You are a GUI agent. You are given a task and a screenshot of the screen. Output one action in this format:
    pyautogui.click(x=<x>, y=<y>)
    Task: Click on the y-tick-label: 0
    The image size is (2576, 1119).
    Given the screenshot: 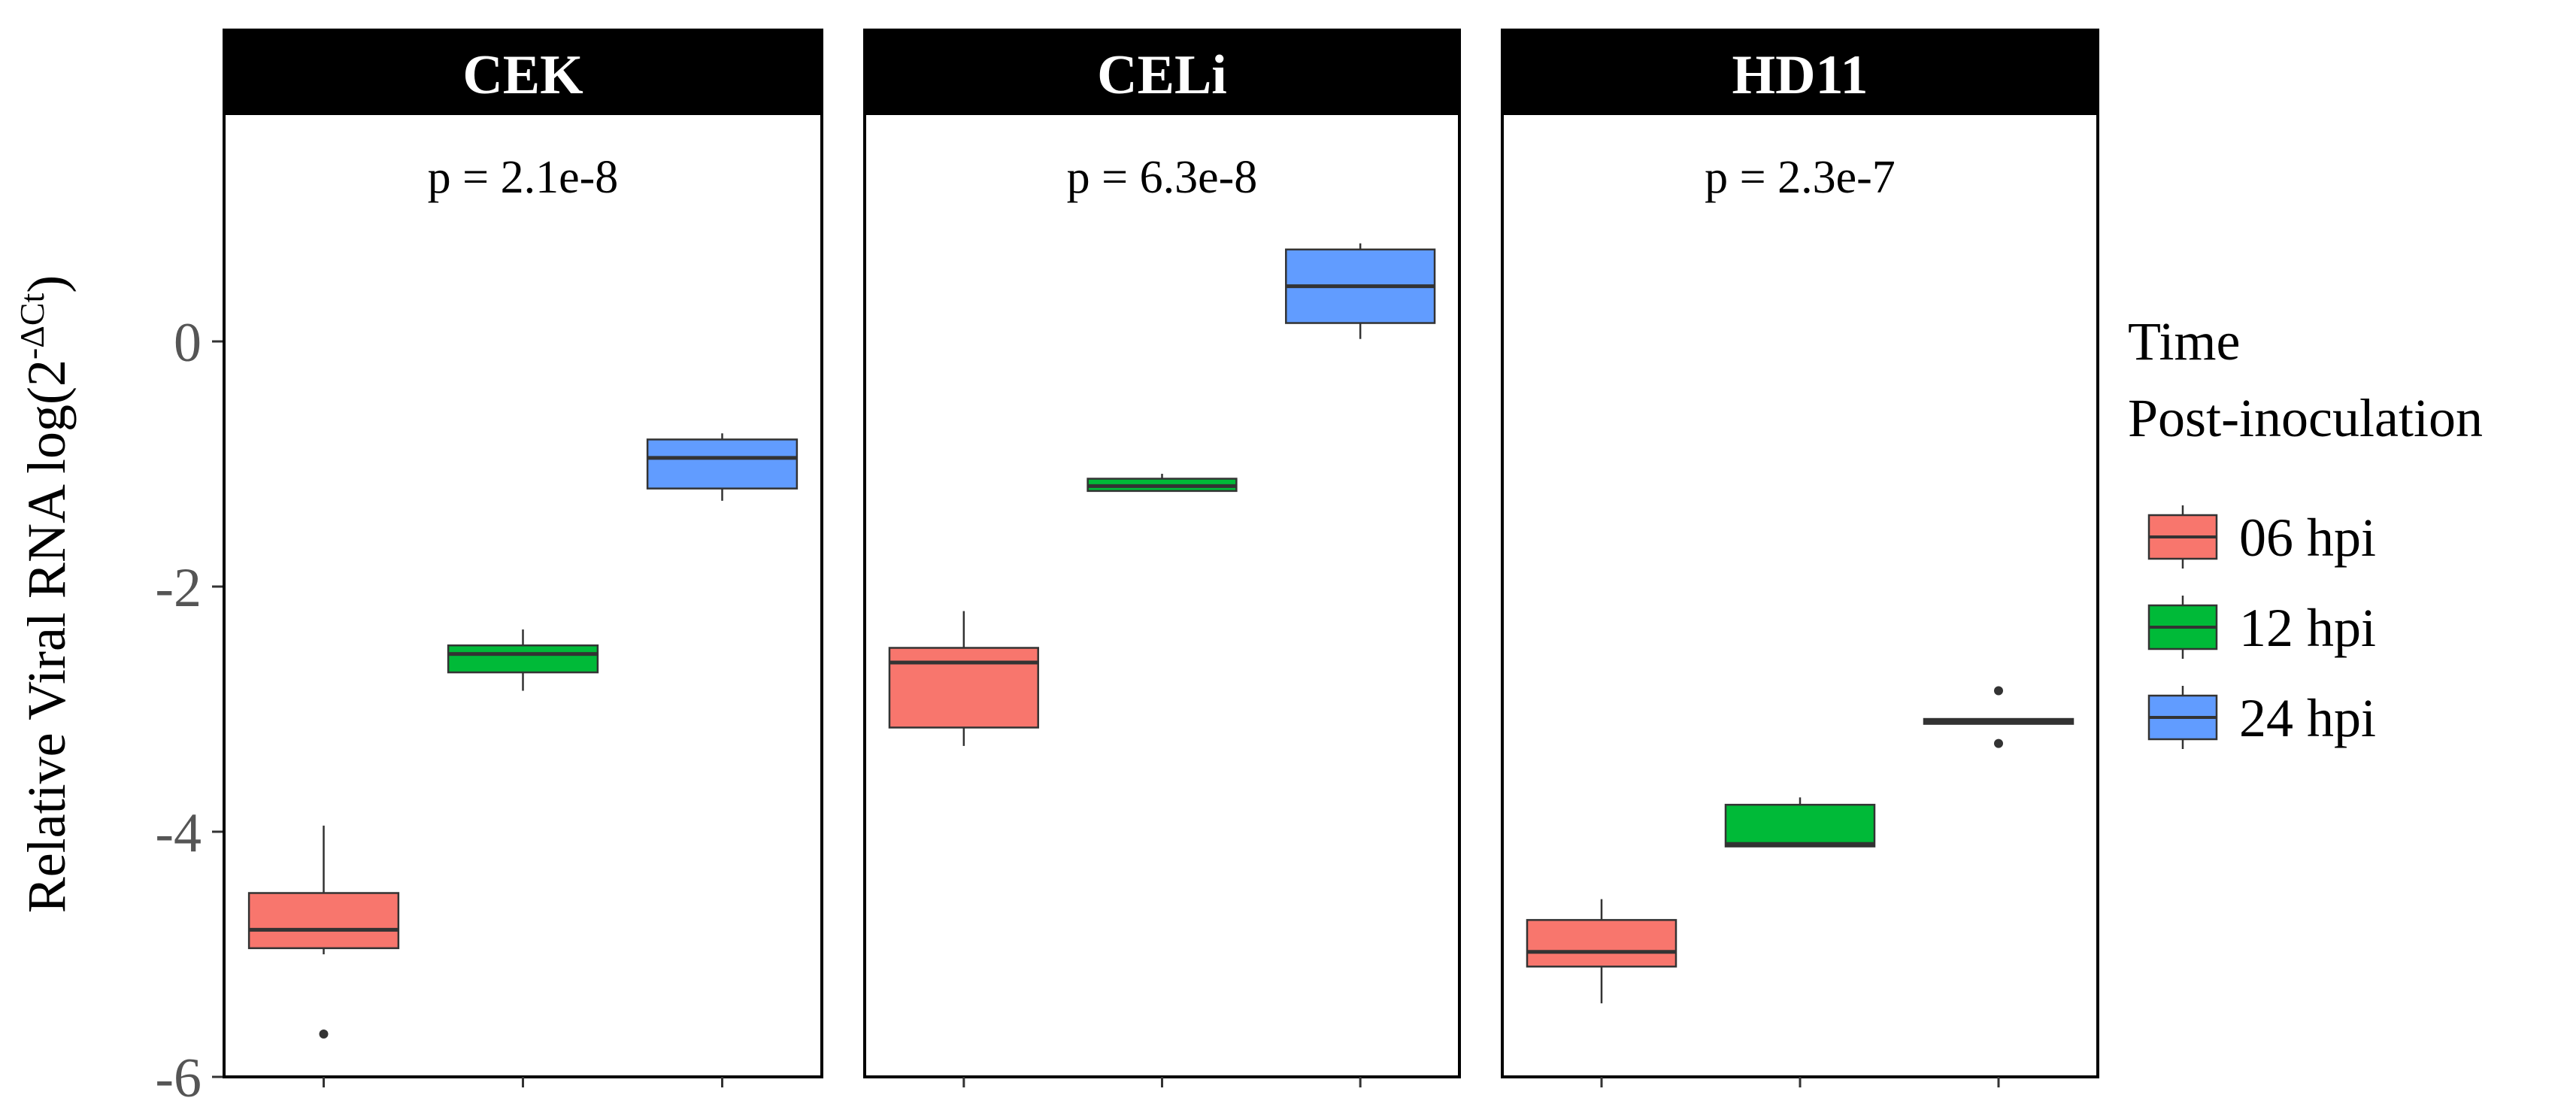 What is the action you would take?
    pyautogui.click(x=188, y=343)
    